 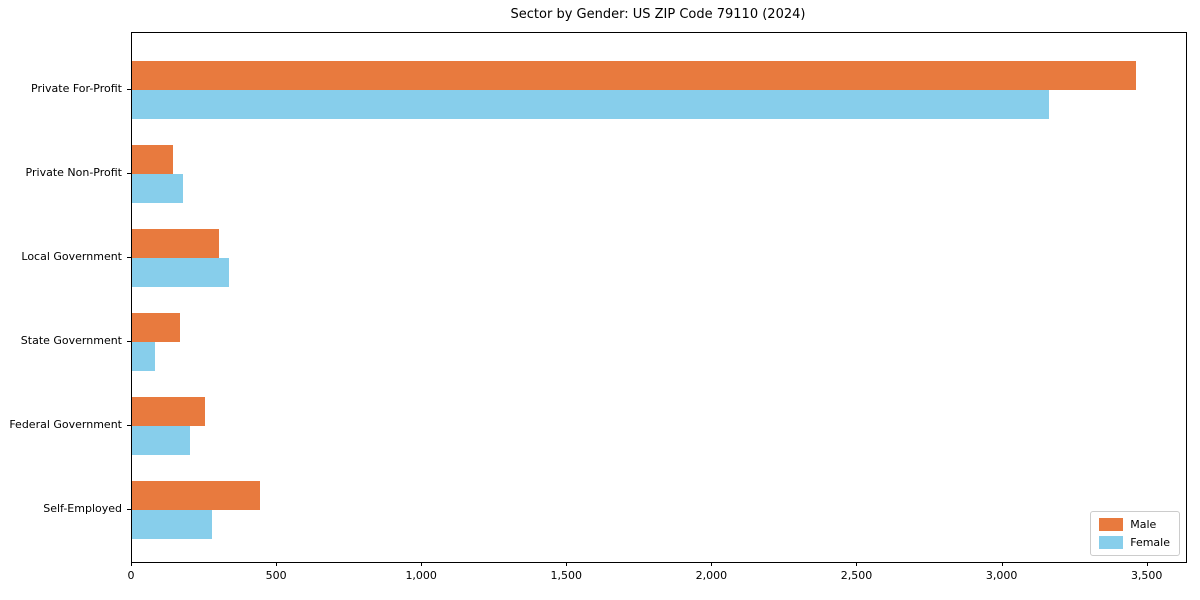 What do you see at coordinates (276, 575) in the screenshot?
I see `x-tick-label: 500` at bounding box center [276, 575].